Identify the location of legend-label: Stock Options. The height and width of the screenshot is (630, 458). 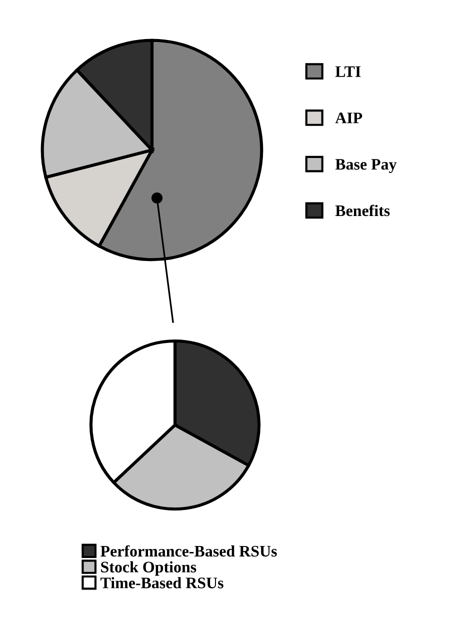
(148, 568).